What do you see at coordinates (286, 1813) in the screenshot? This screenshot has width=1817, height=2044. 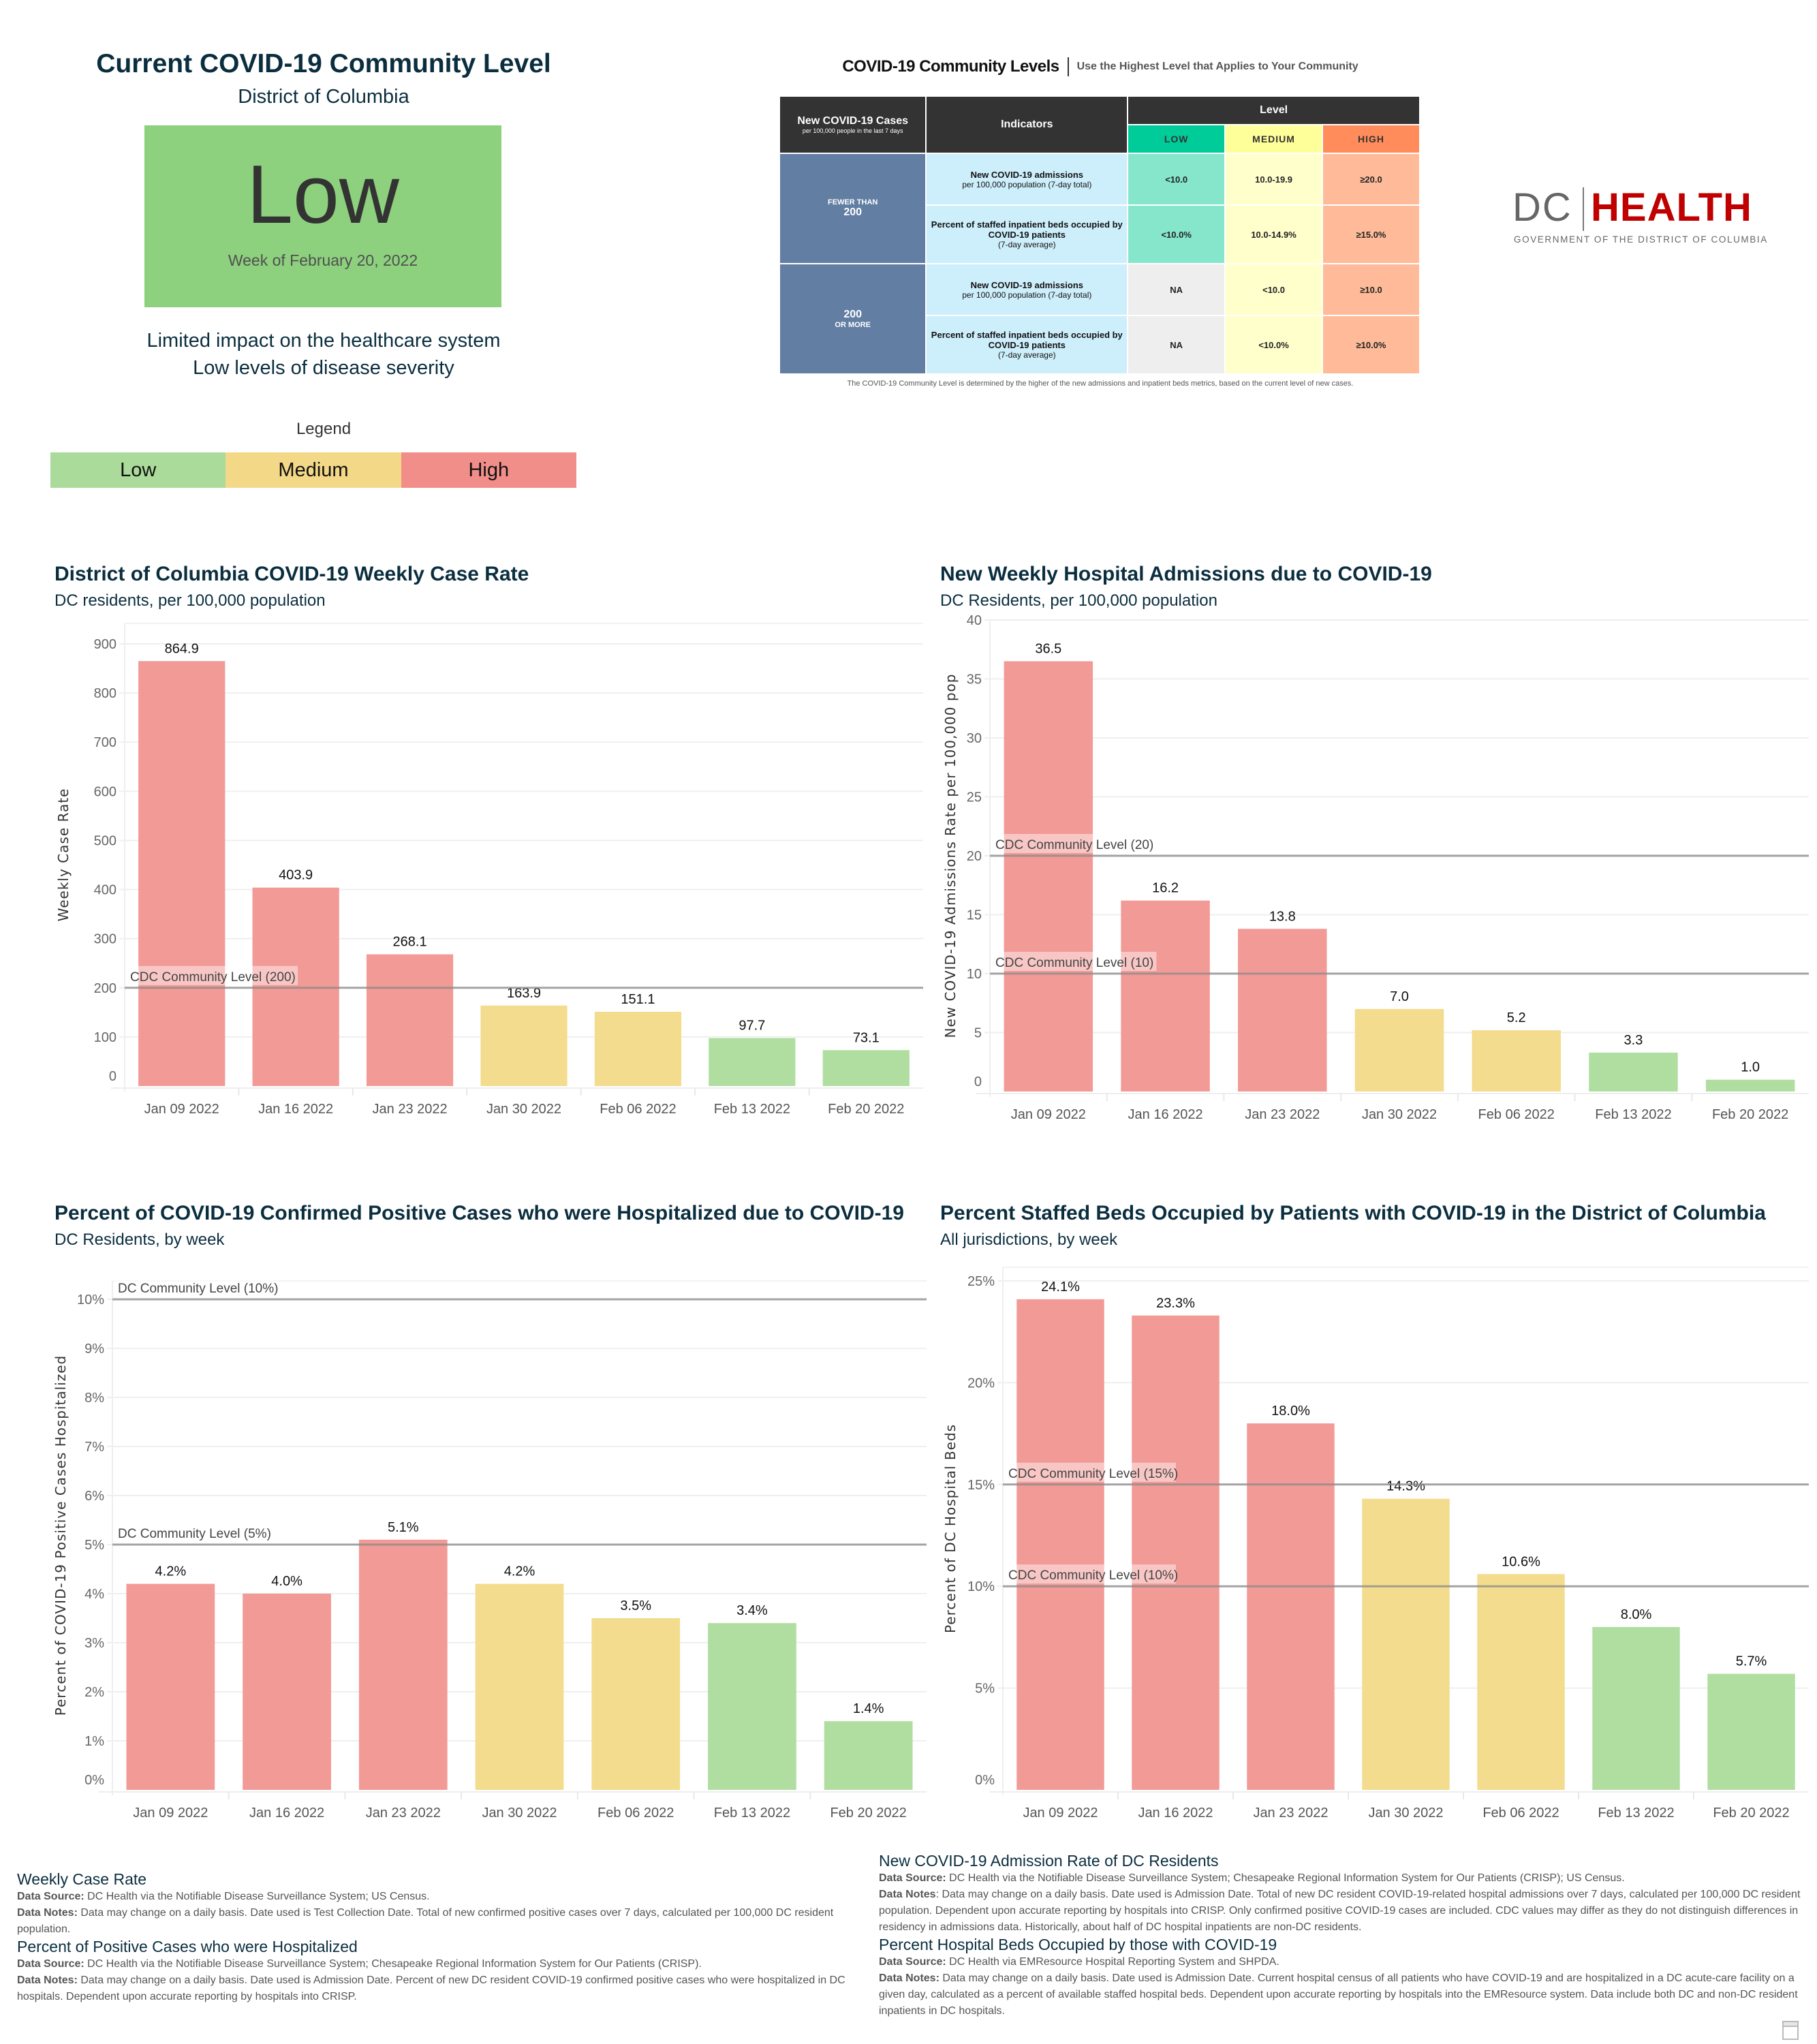 I see `x-tick-label: Jan 16 2022` at bounding box center [286, 1813].